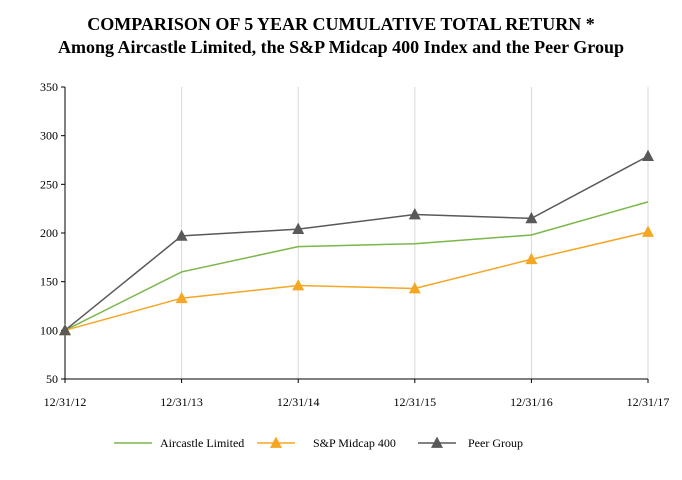 This screenshot has height=480, width=682. What do you see at coordinates (65, 402) in the screenshot?
I see `x-tick-label: 12/31/12` at bounding box center [65, 402].